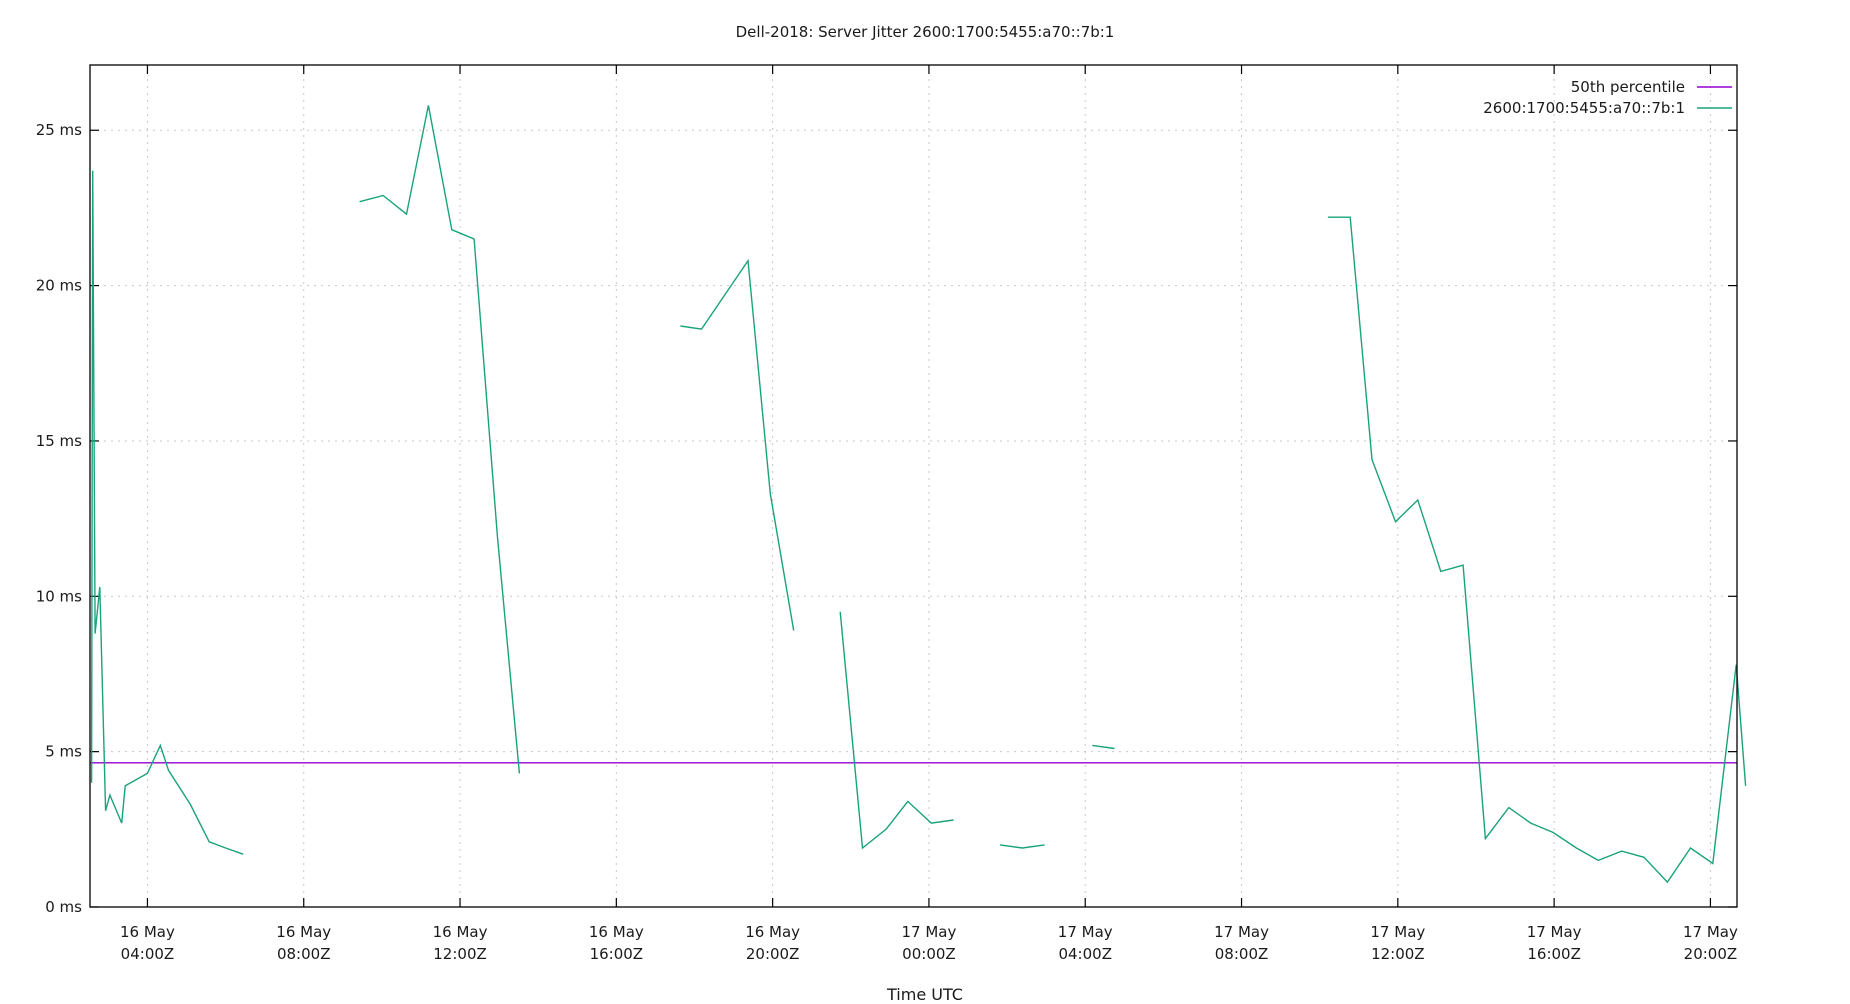 The image size is (1850, 1004). I want to click on y-tick-label: 5 ms, so click(63, 752).